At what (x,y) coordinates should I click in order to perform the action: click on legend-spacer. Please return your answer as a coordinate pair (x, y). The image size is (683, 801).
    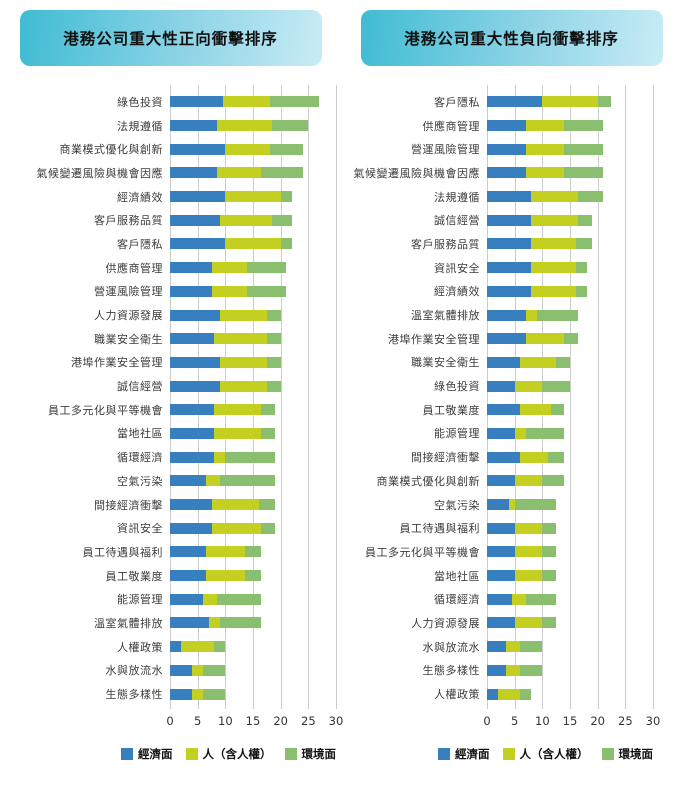
    Looking at the image, I should click on (60, 754).